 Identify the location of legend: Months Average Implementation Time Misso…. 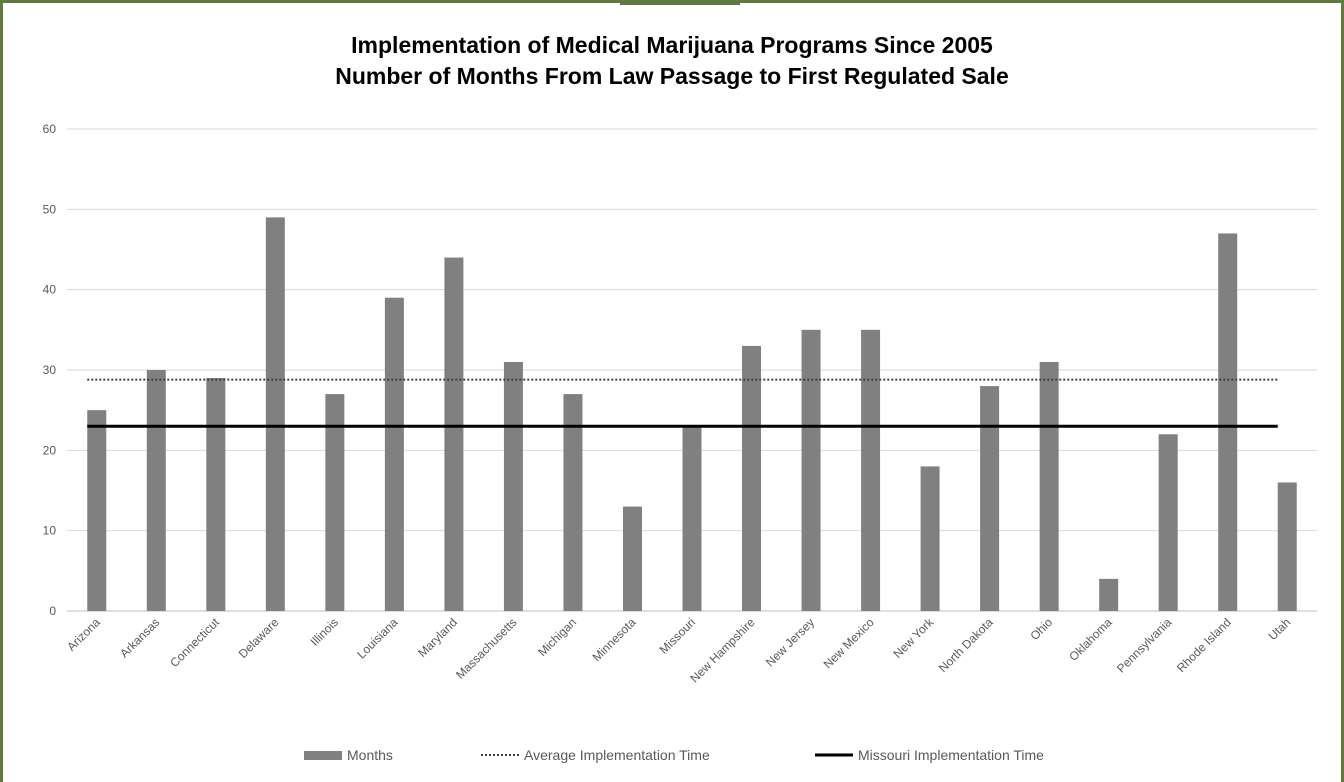
(674, 755).